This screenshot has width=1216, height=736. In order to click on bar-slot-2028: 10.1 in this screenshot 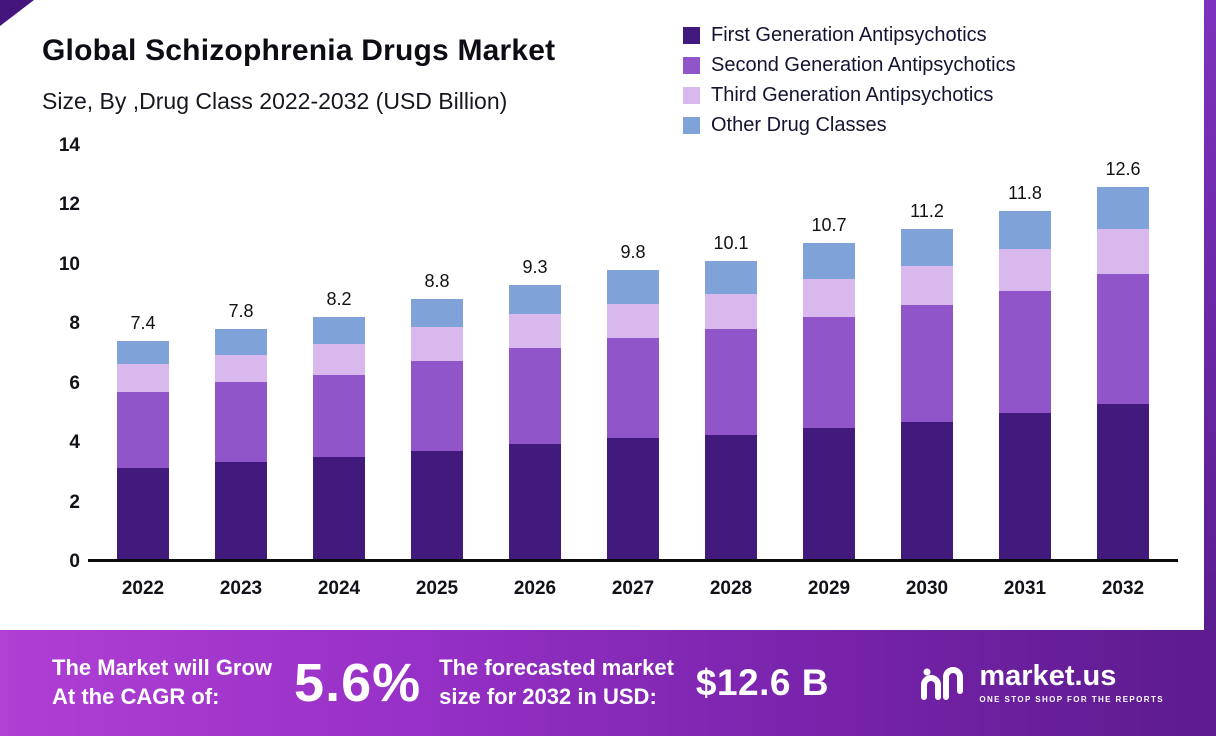, I will do `click(731, 352)`.